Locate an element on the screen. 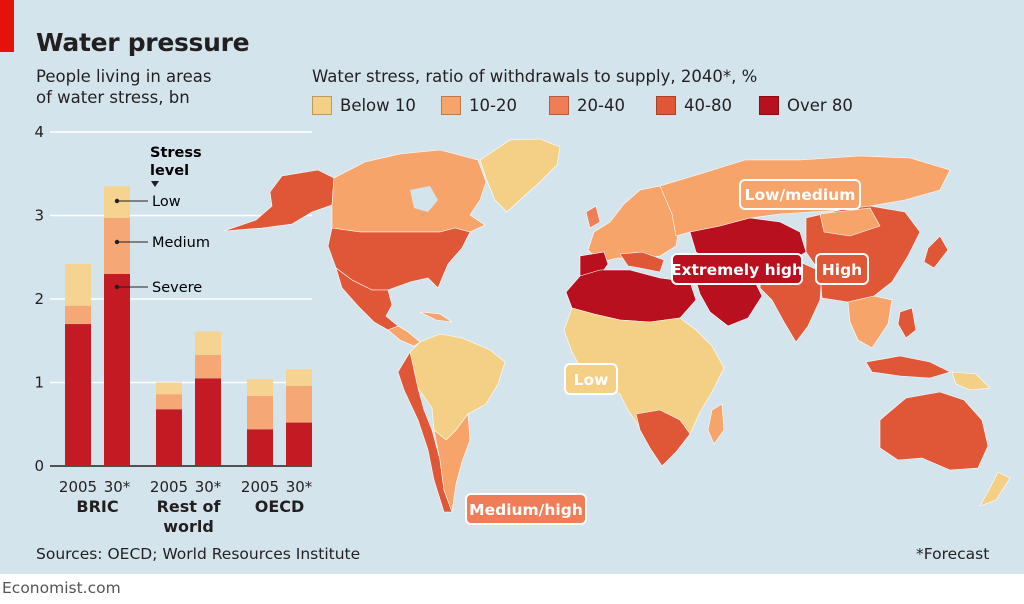  y-tick-label: 4 is located at coordinates (39, 132).